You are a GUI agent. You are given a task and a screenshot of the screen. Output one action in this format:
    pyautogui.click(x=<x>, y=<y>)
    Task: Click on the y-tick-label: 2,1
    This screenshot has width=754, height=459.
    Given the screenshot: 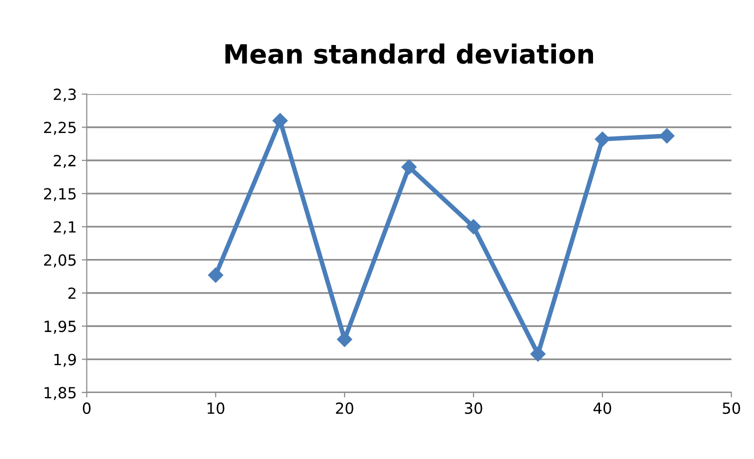 What is the action you would take?
    pyautogui.click(x=65, y=227)
    